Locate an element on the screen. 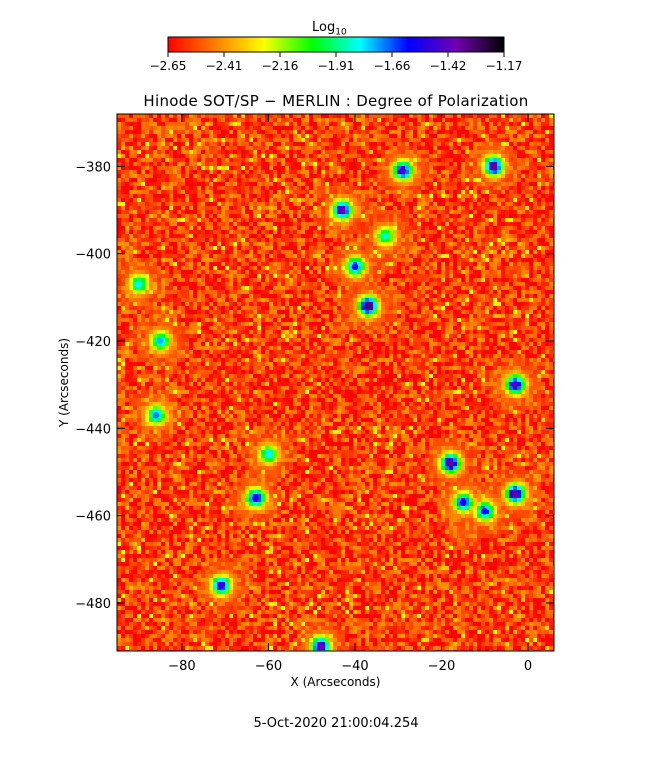 The height and width of the screenshot is (768, 672). y-tick-label: −440 is located at coordinates (93, 429).